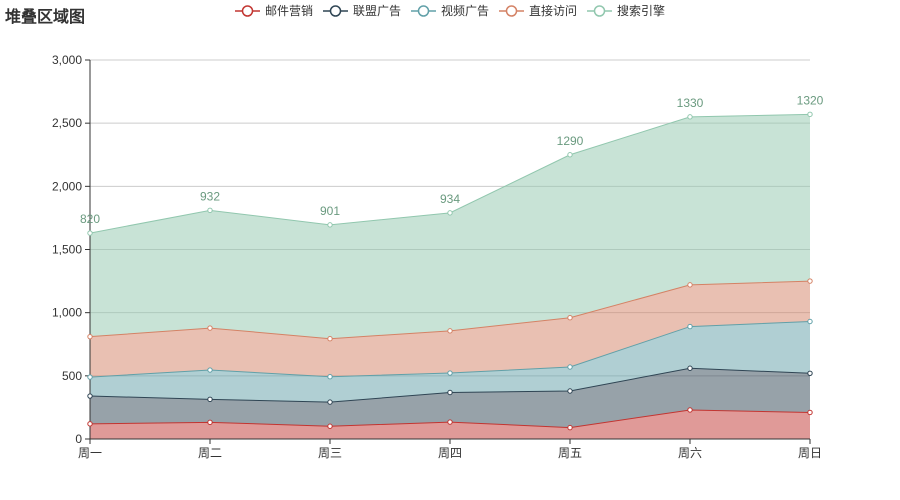 Image resolution: width=900 pixels, height=500 pixels. I want to click on legend-item-2: 联盟广告, so click(362, 11).